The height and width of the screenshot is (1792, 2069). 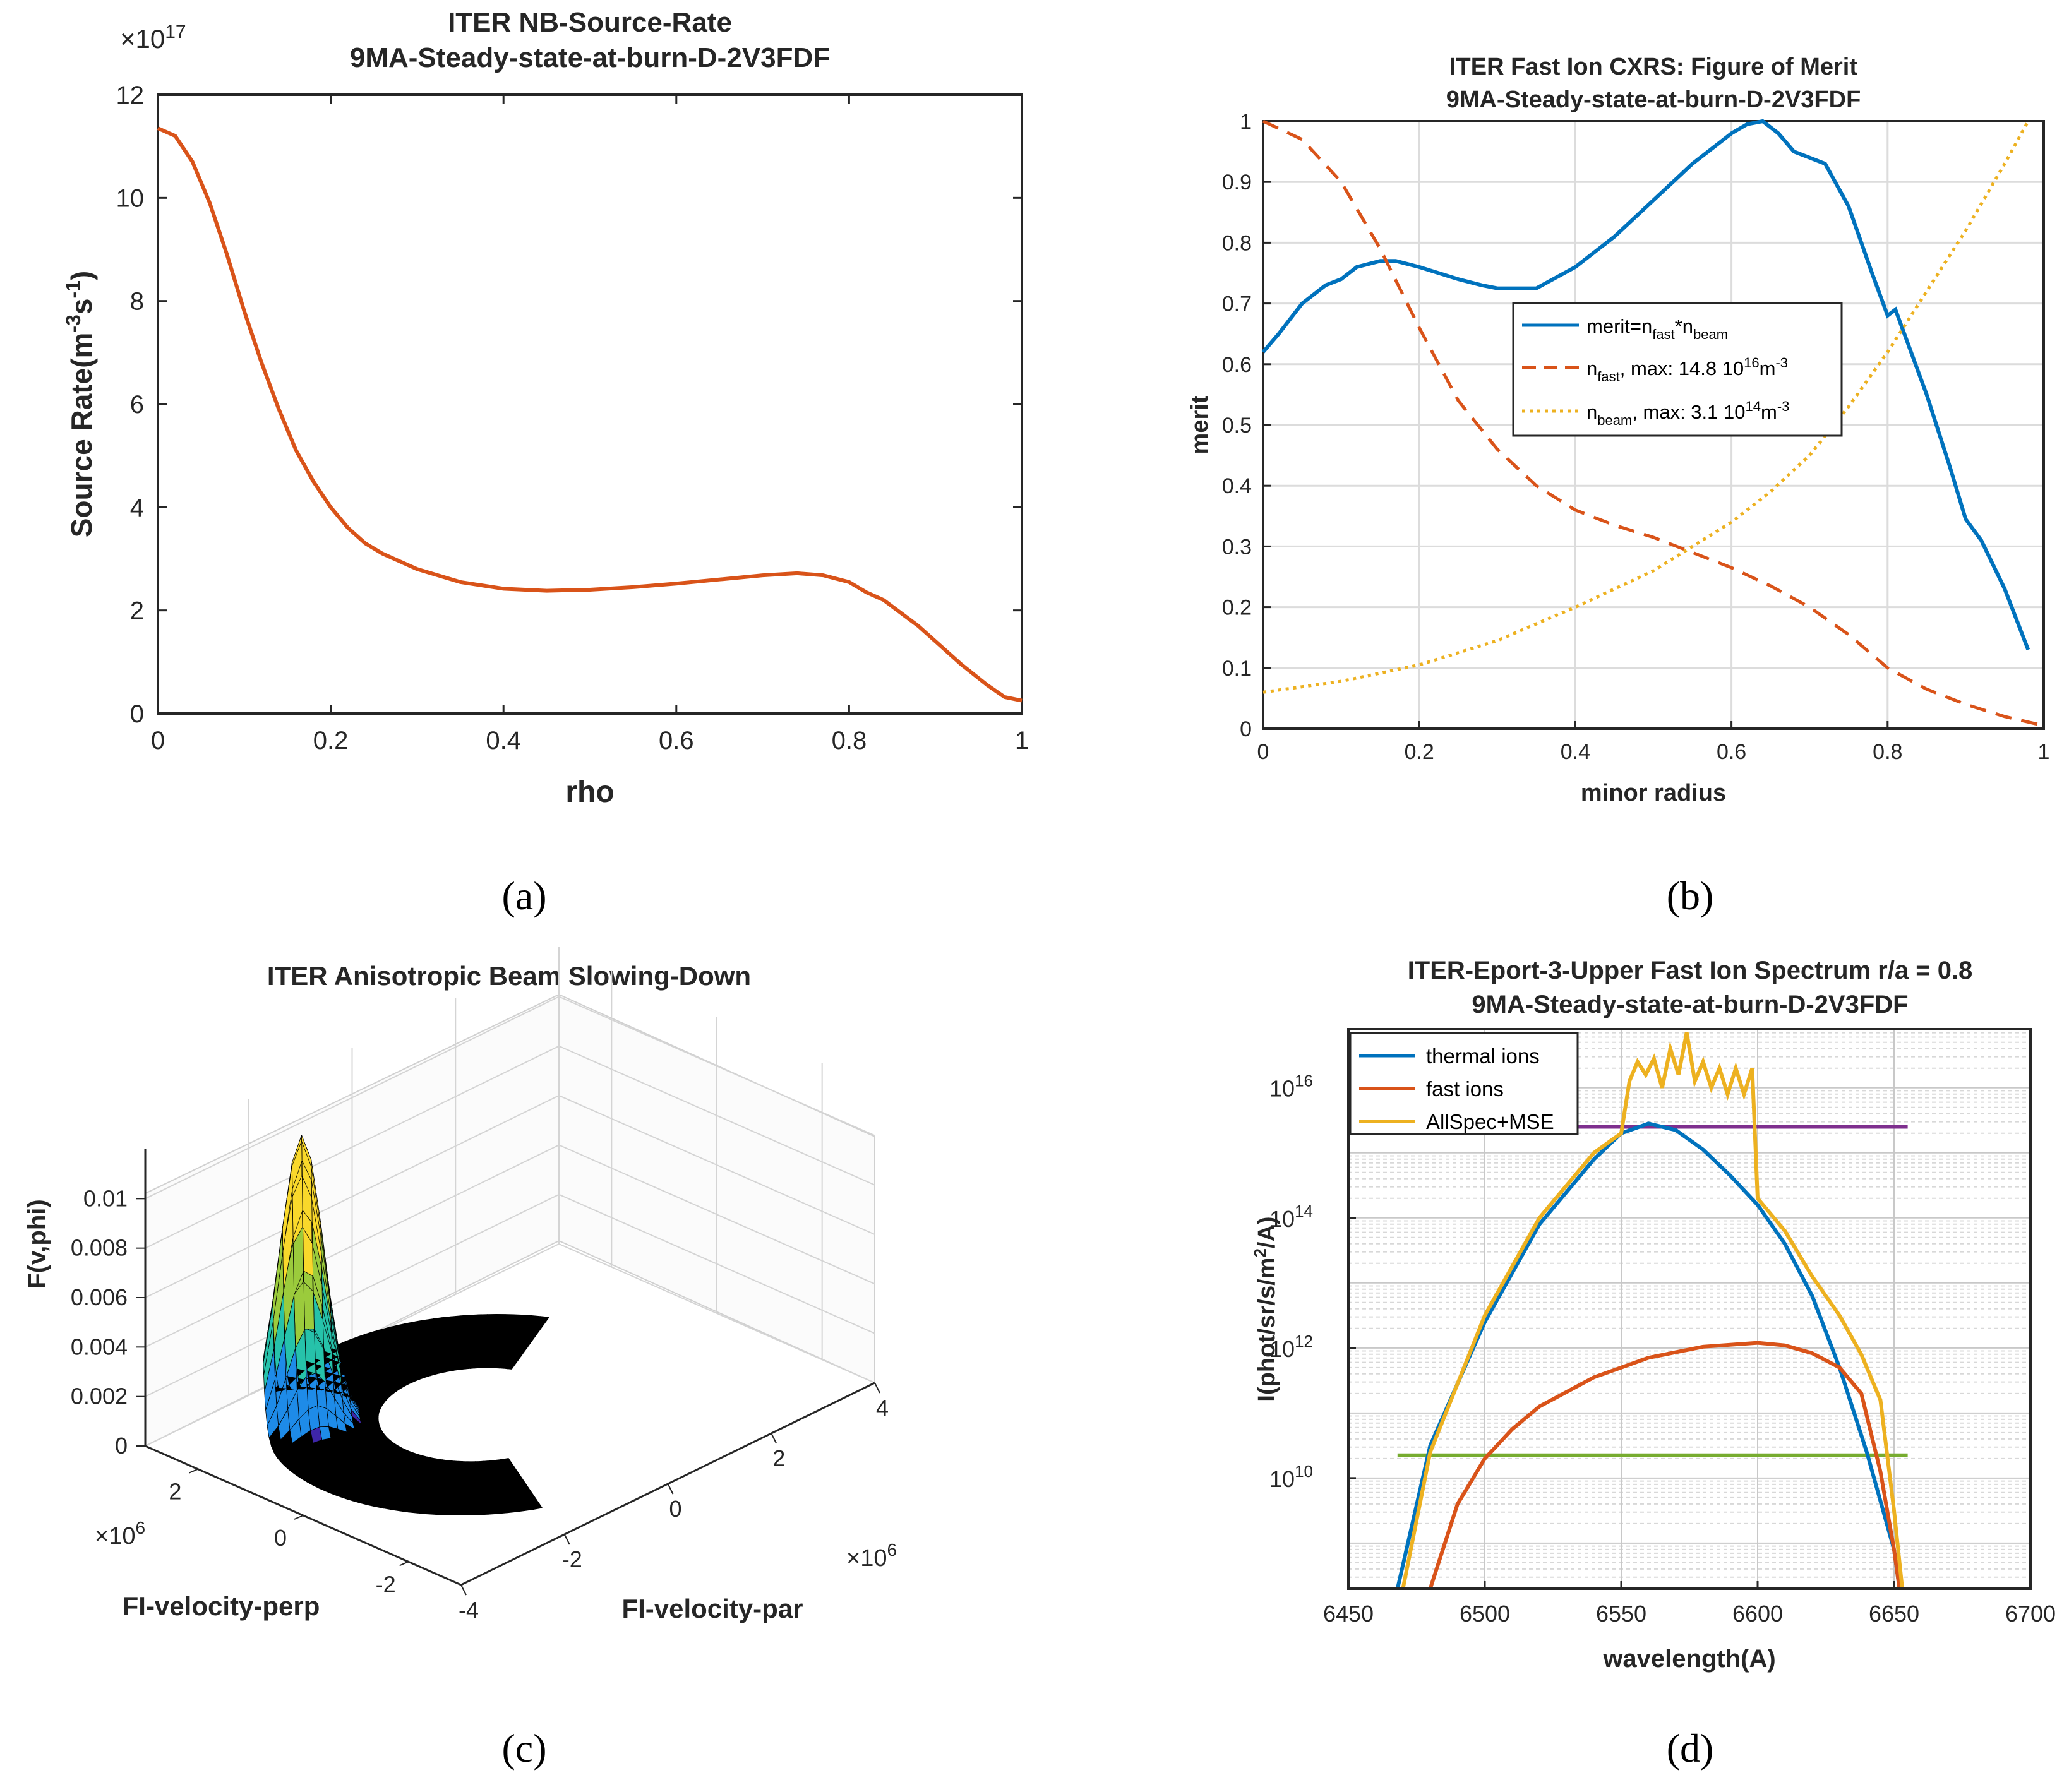 What do you see at coordinates (523, 1748) in the screenshot?
I see `caption-c: (c)` at bounding box center [523, 1748].